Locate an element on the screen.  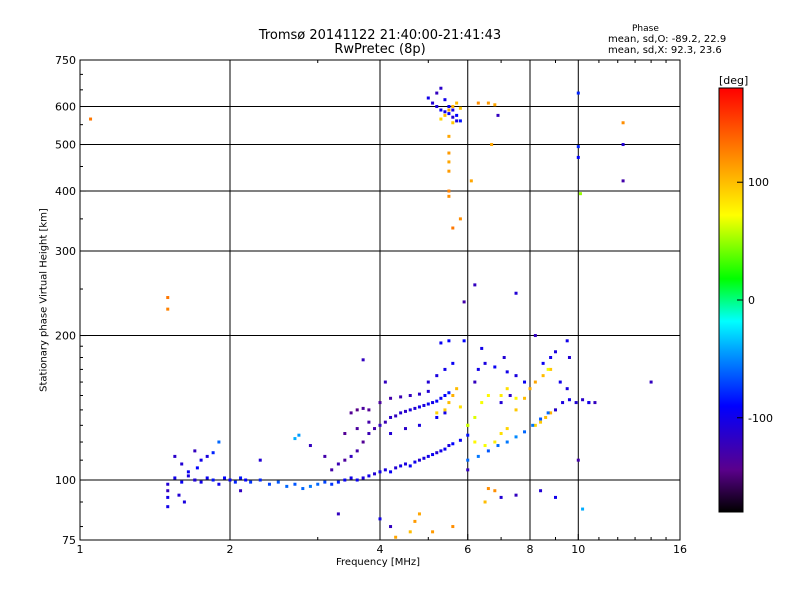
chart-subtitle: RwPretec (8p) is located at coordinates (380, 49).